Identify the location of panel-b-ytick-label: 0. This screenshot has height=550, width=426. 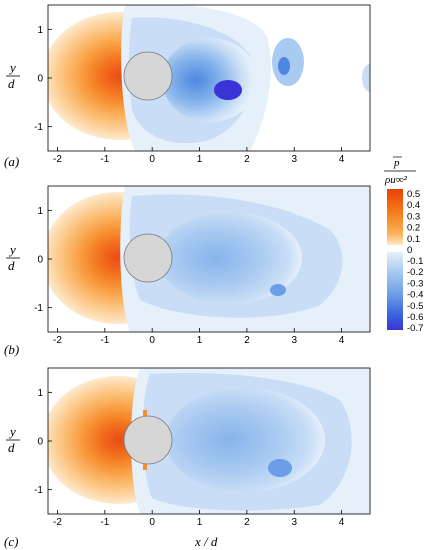
(40, 260).